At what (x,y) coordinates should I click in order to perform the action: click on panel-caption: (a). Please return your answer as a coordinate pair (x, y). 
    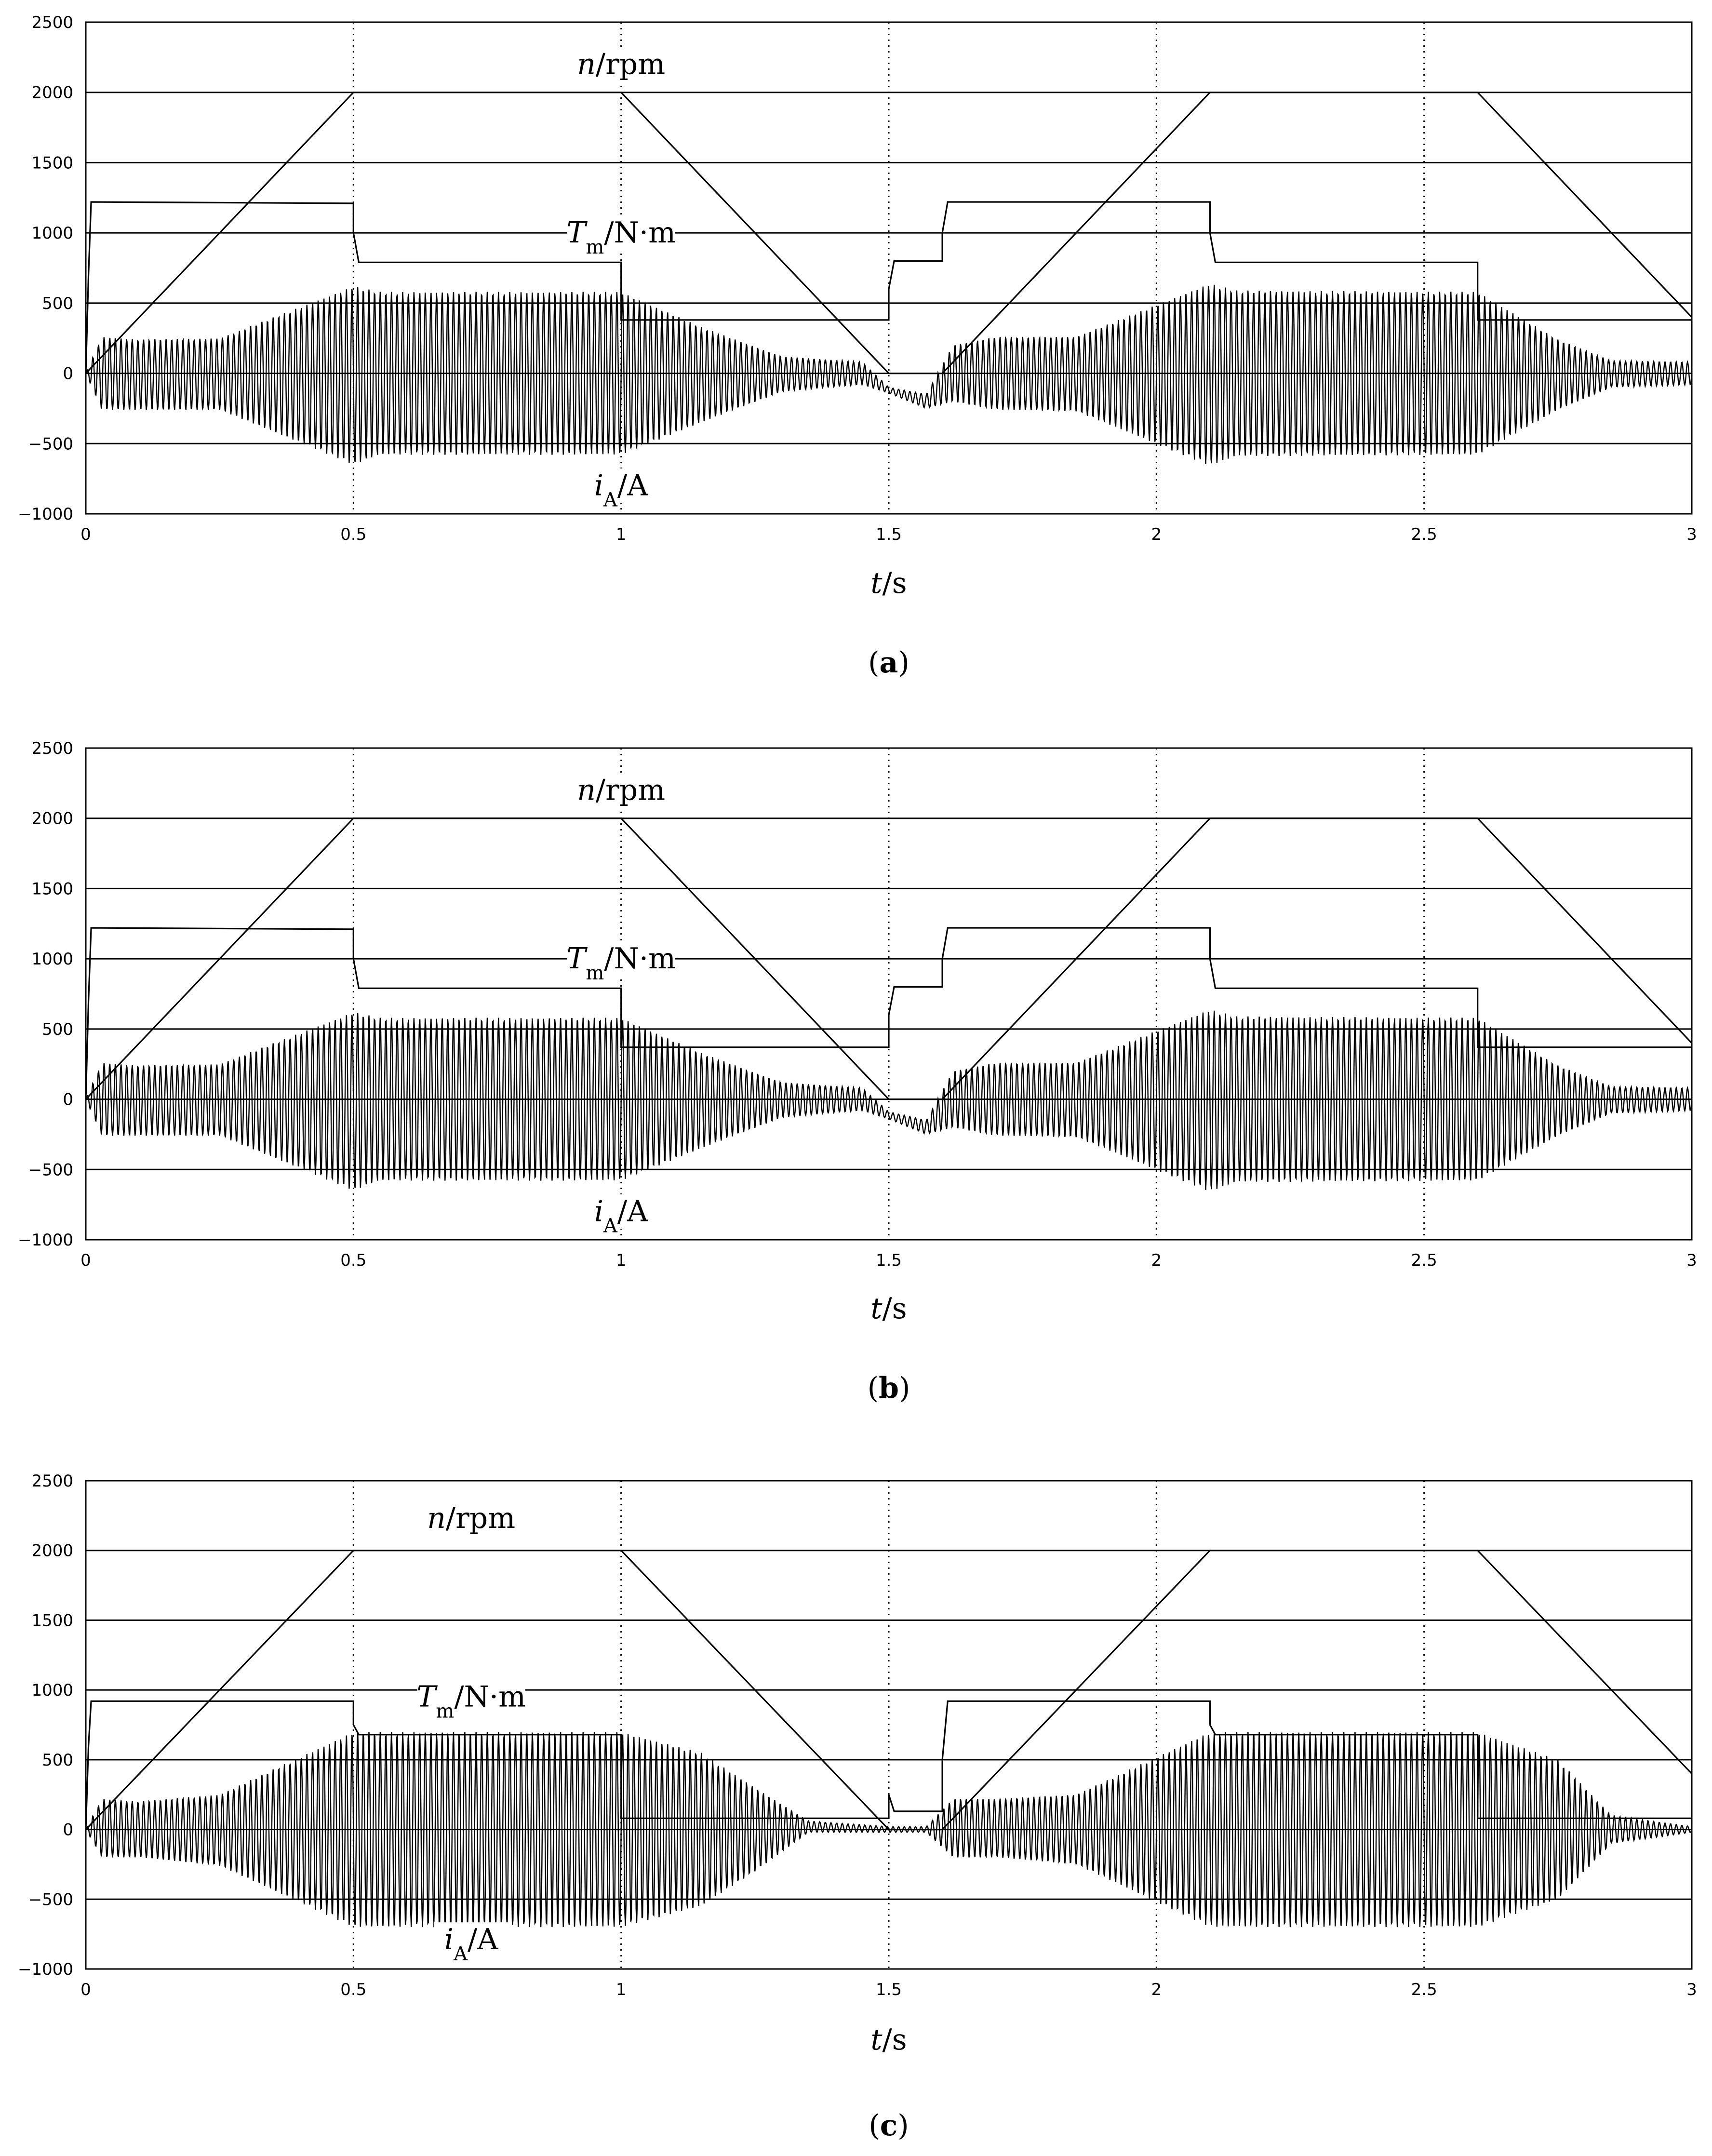
    Looking at the image, I should click on (889, 663).